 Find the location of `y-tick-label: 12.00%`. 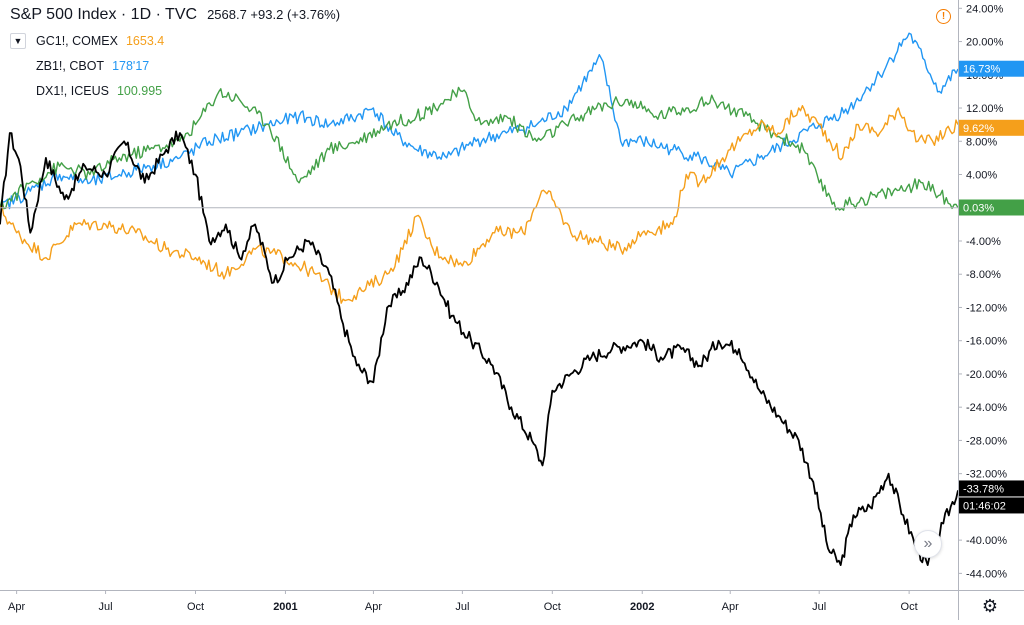

y-tick-label: 12.00% is located at coordinates (985, 109).